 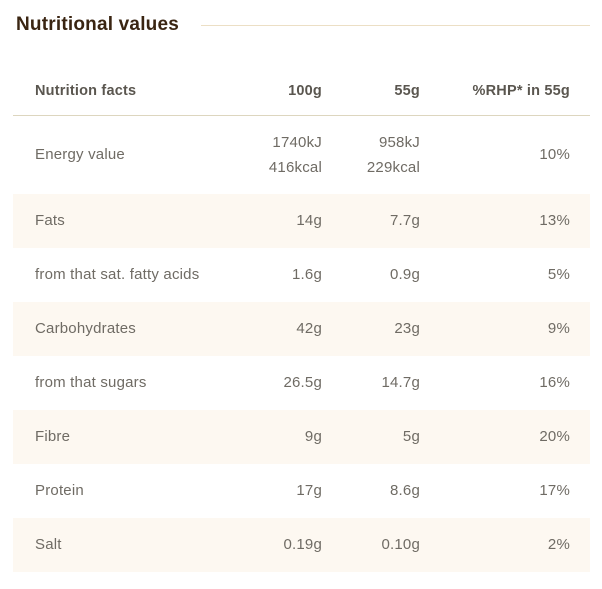 What do you see at coordinates (295, 154) in the screenshot?
I see `cell-100g: 1740kJ 416kcal` at bounding box center [295, 154].